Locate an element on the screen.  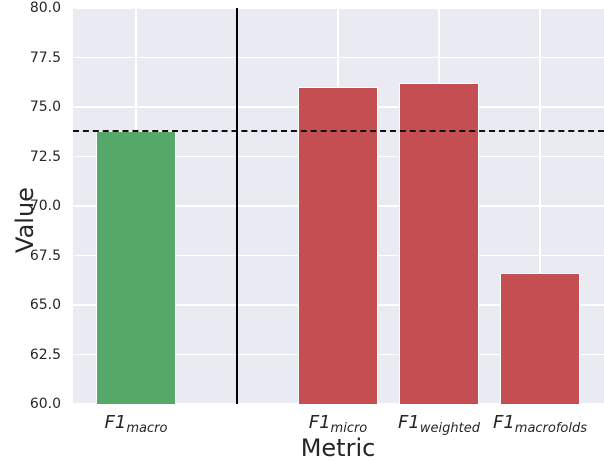
h-gridline is located at coordinates (338, 404).